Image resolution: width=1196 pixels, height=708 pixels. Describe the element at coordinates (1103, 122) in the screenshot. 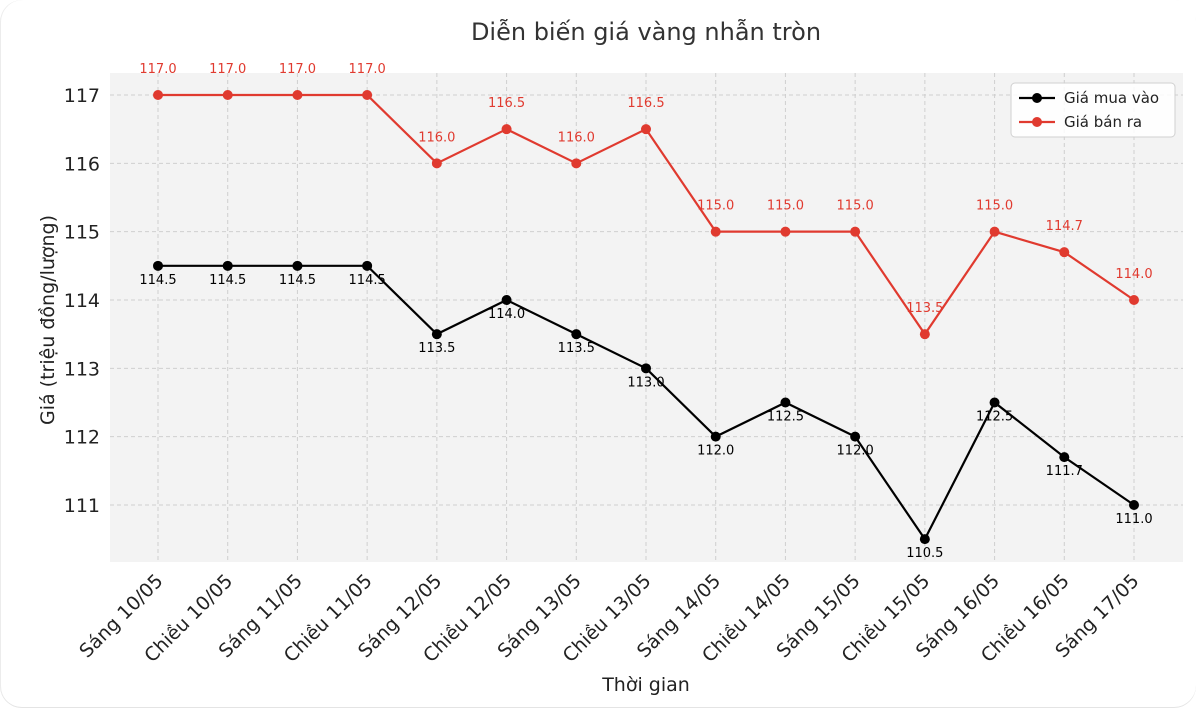

I see `legend-entry-label: Giá bán ra` at that location.